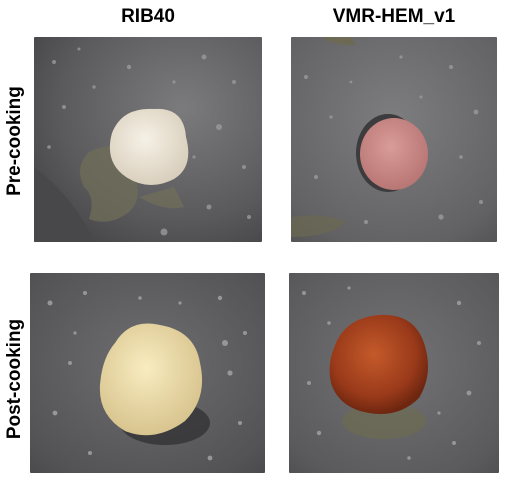 This screenshot has width=509, height=481. What do you see at coordinates (14, 379) in the screenshot?
I see `row-label-post-cooking: Post-cooking` at bounding box center [14, 379].